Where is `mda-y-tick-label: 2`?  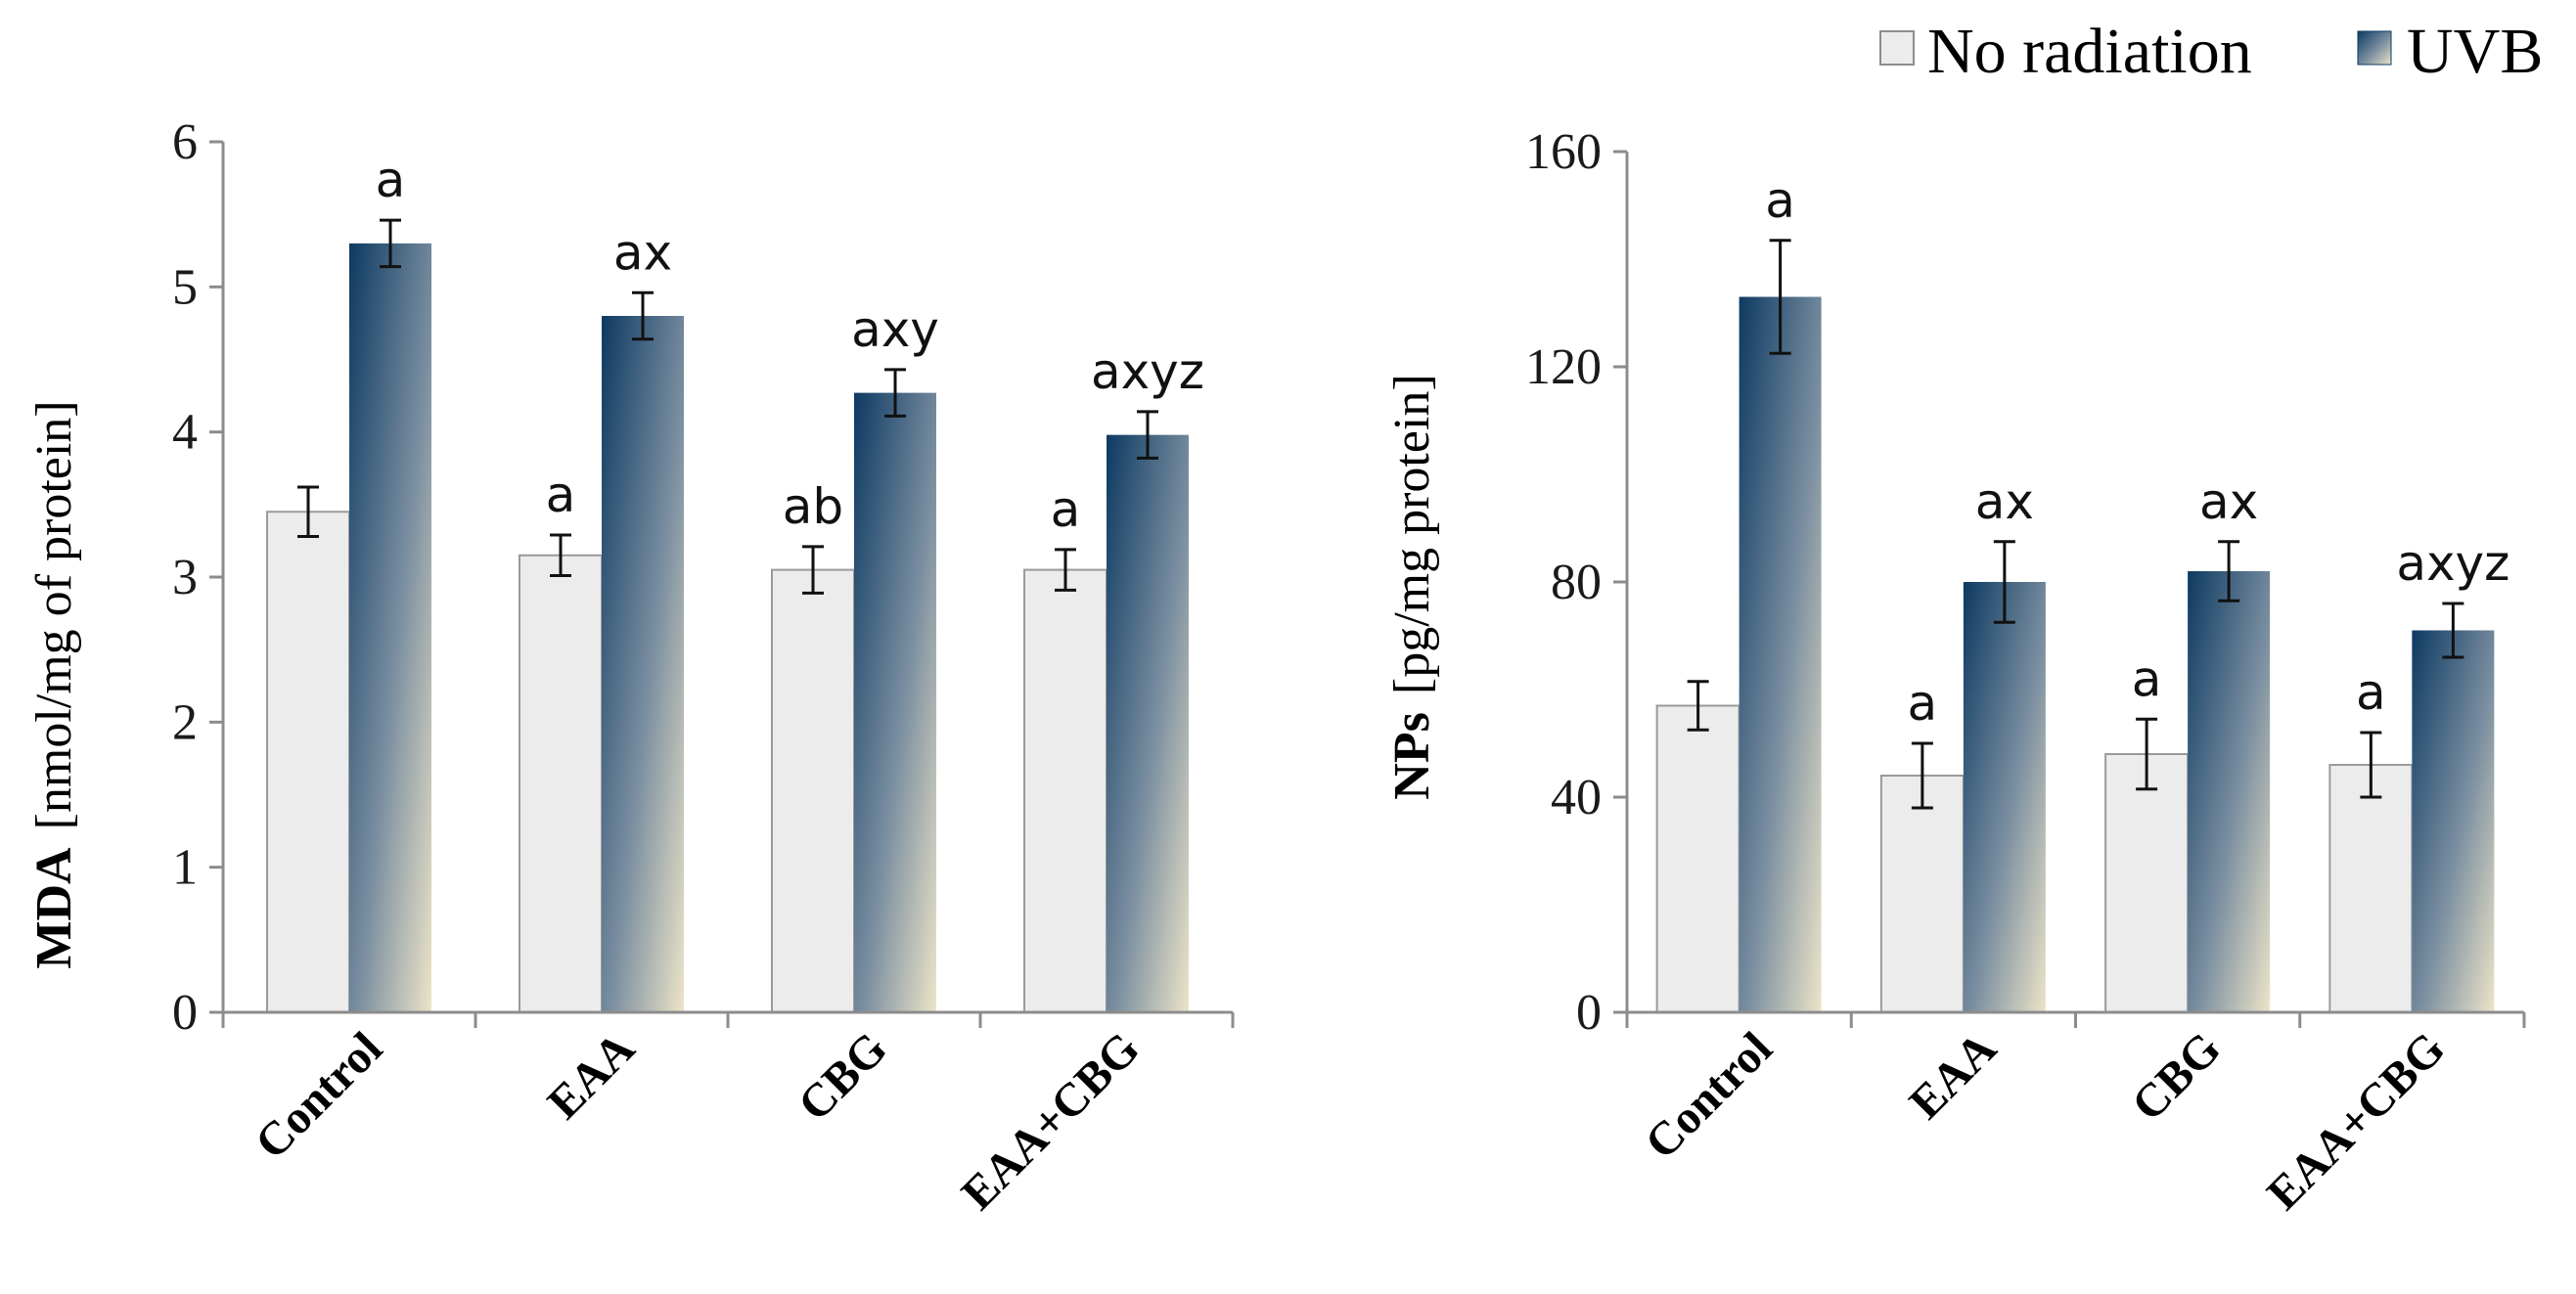 mda-y-tick-label: 2 is located at coordinates (185, 722).